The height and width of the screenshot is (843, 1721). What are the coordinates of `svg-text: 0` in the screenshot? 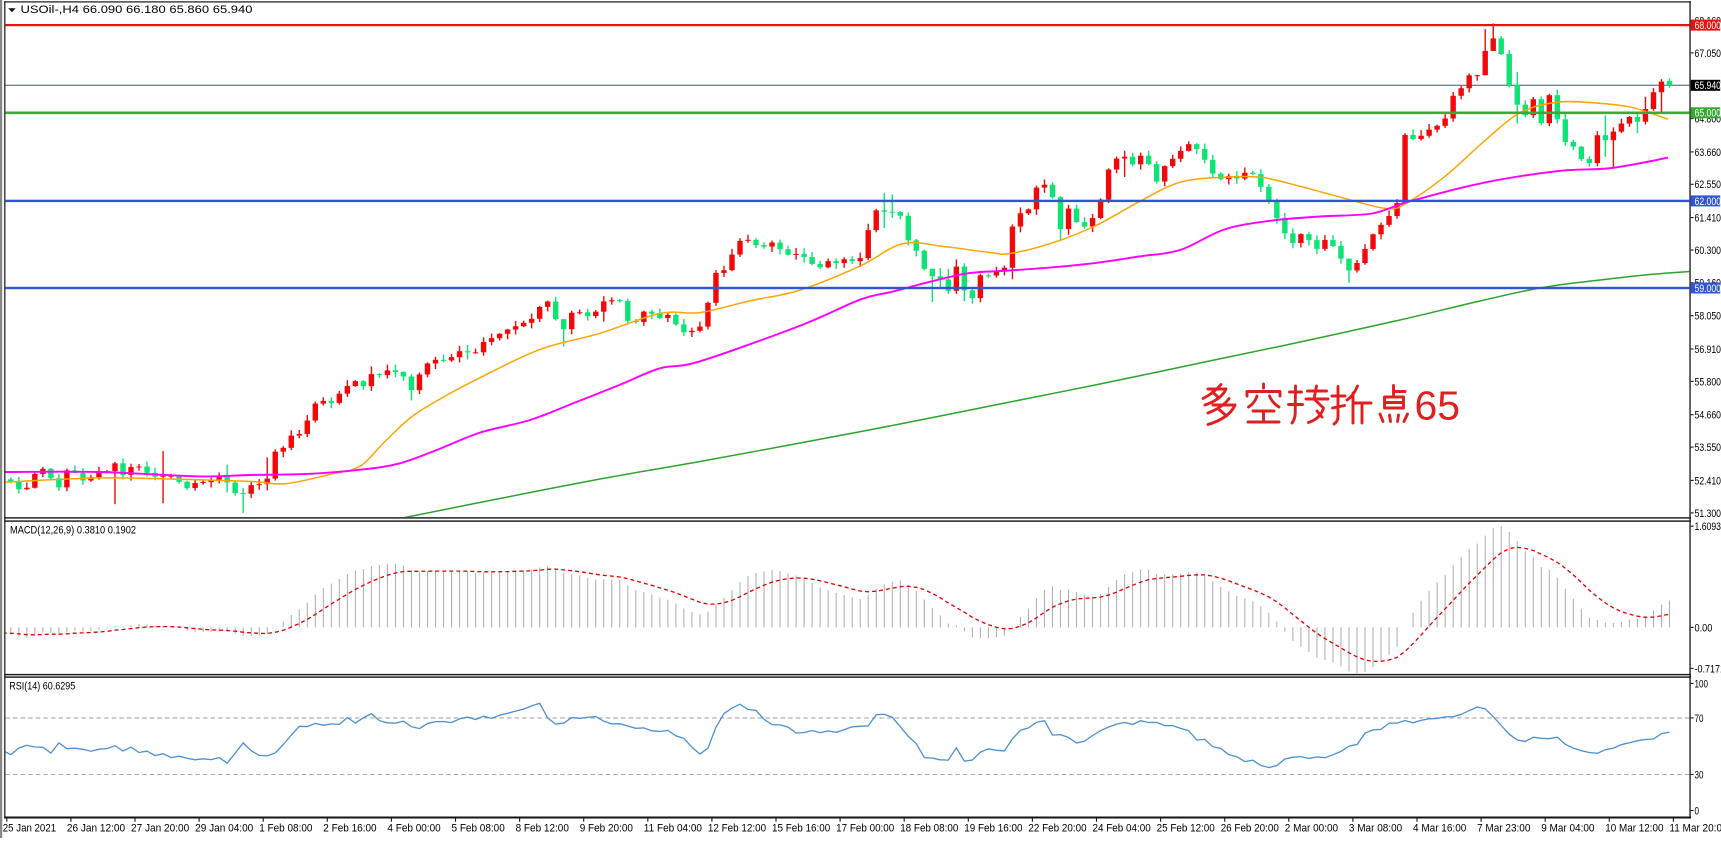 It's located at (1697, 811).